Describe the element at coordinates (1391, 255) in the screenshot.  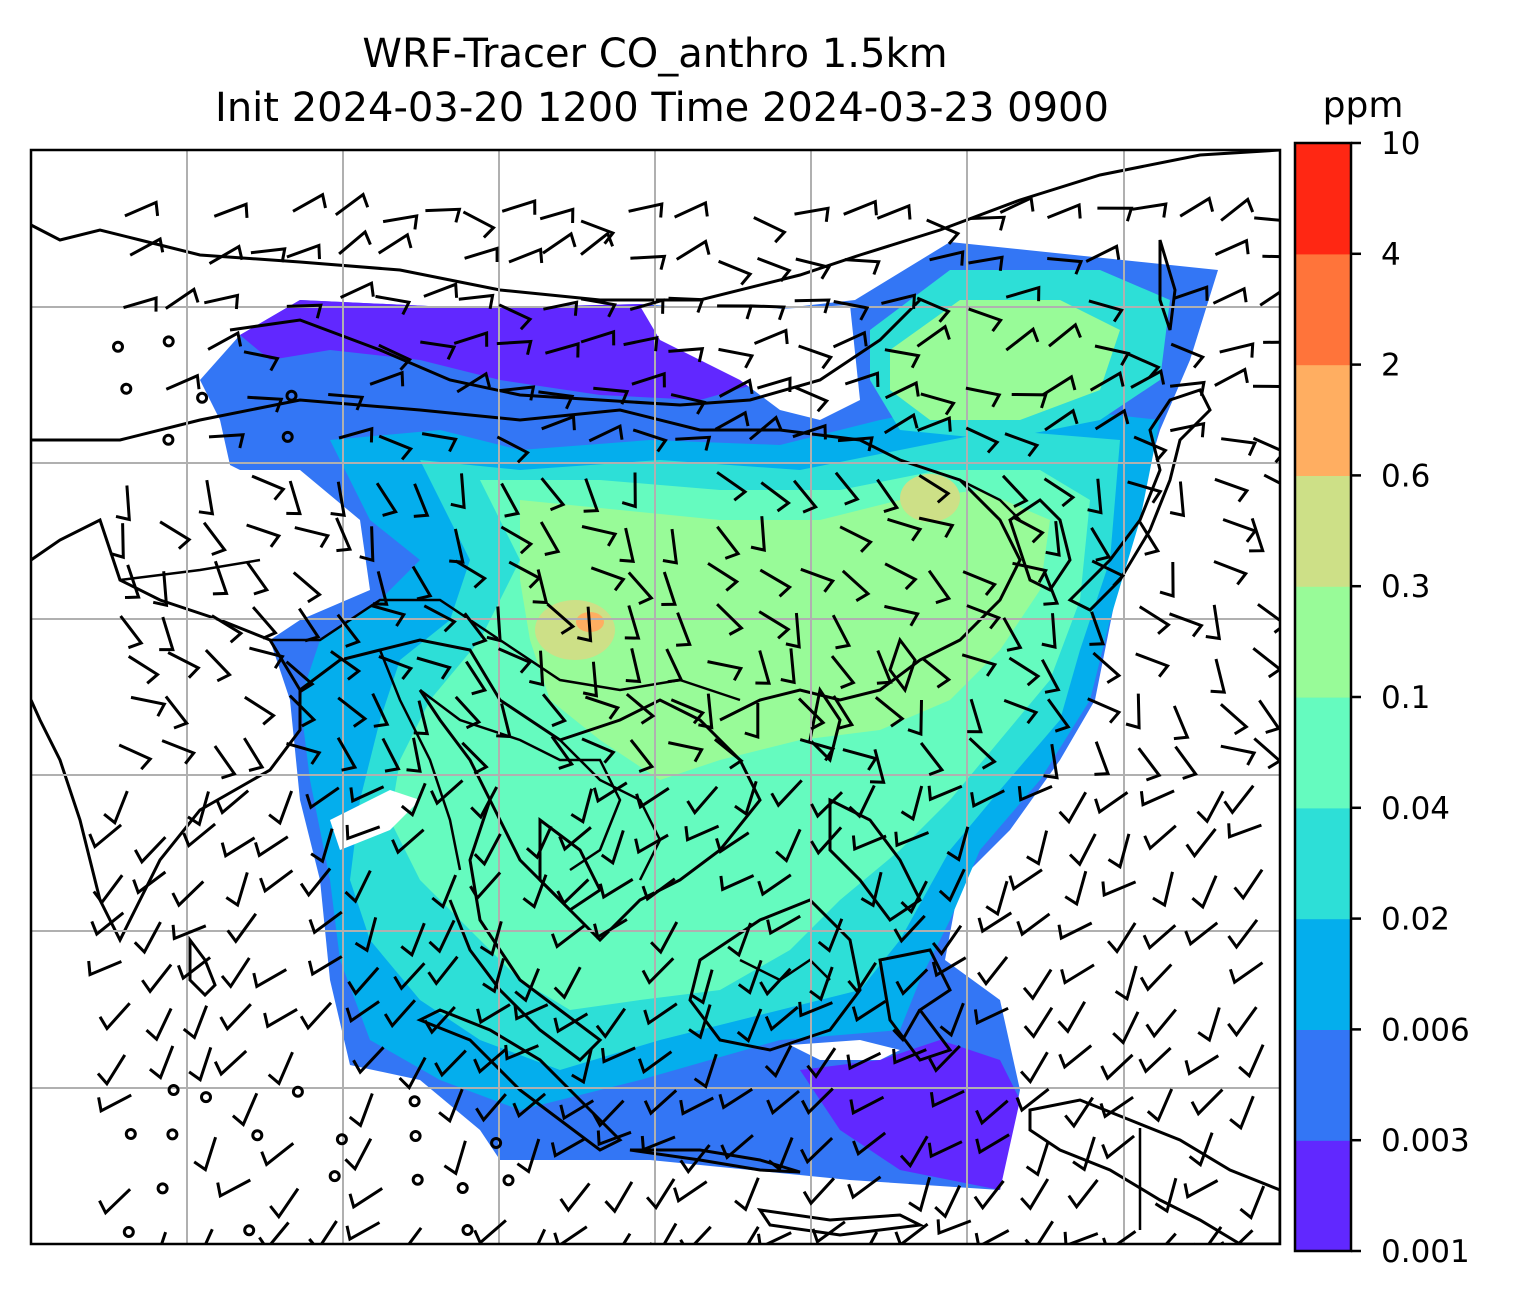
I see `colorbar-tick-label: 4` at that location.